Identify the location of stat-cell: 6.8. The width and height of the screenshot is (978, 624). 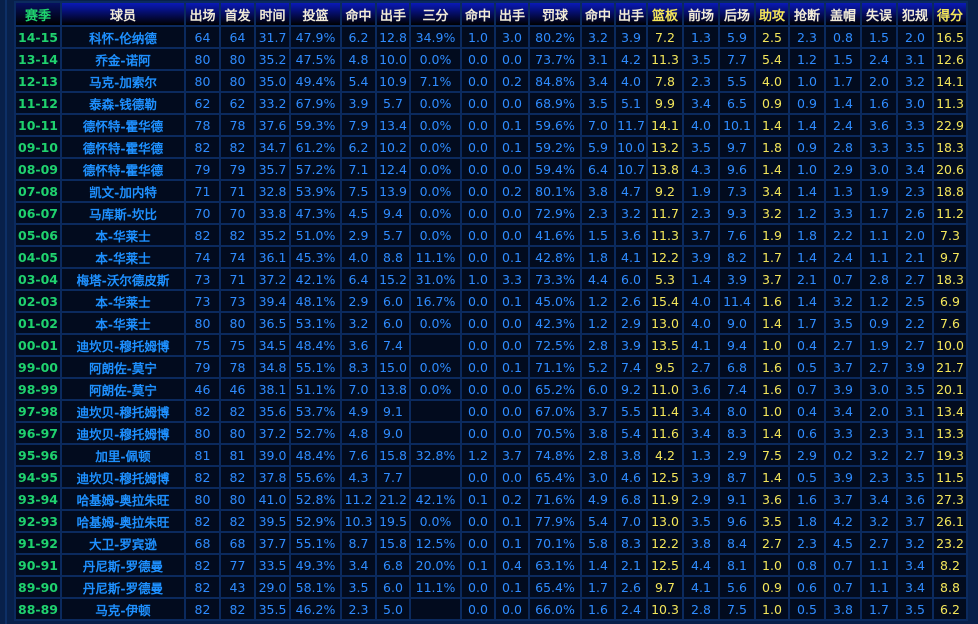
(737, 367).